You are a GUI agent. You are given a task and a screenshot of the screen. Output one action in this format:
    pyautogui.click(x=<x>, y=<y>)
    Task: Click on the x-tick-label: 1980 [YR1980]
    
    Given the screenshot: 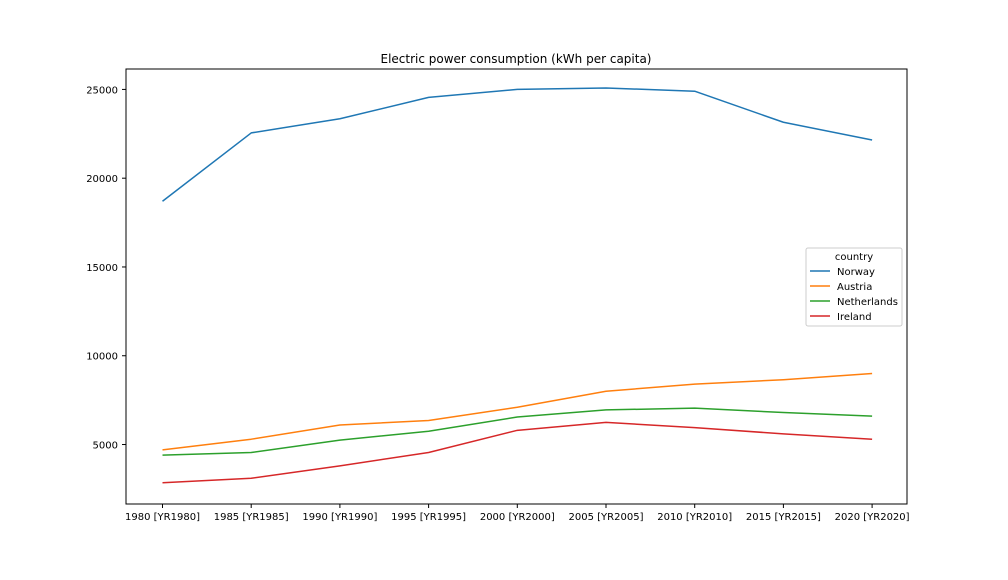 What is the action you would take?
    pyautogui.click(x=162, y=517)
    